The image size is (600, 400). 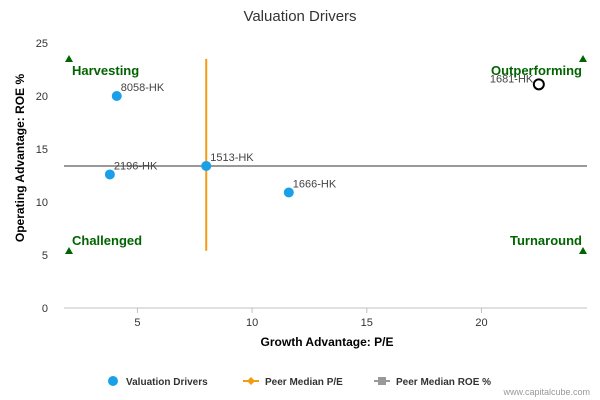 I want to click on y-tick-label: 25, so click(x=42, y=44).